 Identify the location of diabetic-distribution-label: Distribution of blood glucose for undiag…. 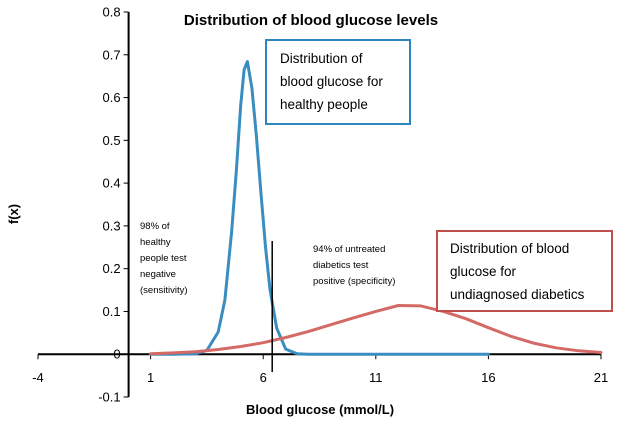
(524, 271).